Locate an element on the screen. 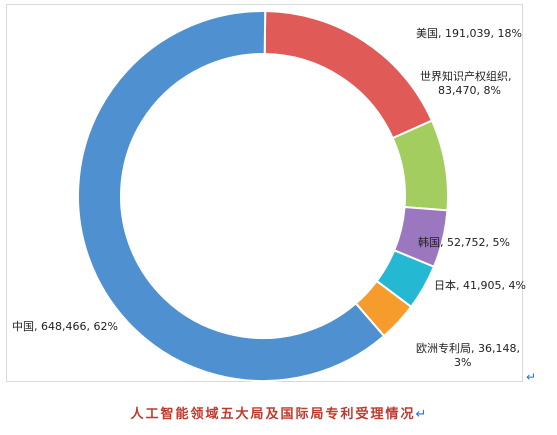  slice-世界知识产权组织 is located at coordinates (420, 165).